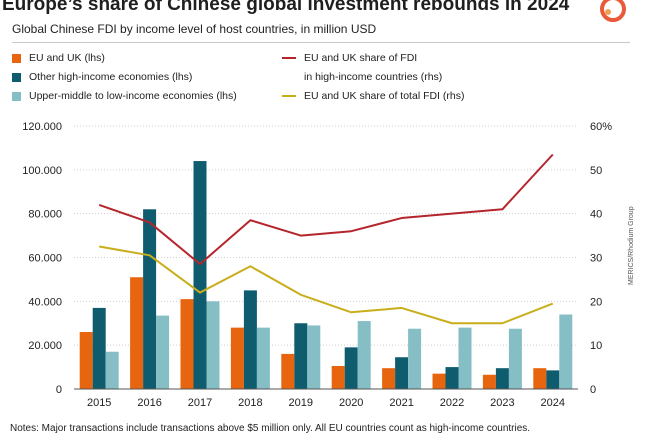 This screenshot has height=440, width=651. What do you see at coordinates (321, 42) in the screenshot?
I see `title-divider` at bounding box center [321, 42].